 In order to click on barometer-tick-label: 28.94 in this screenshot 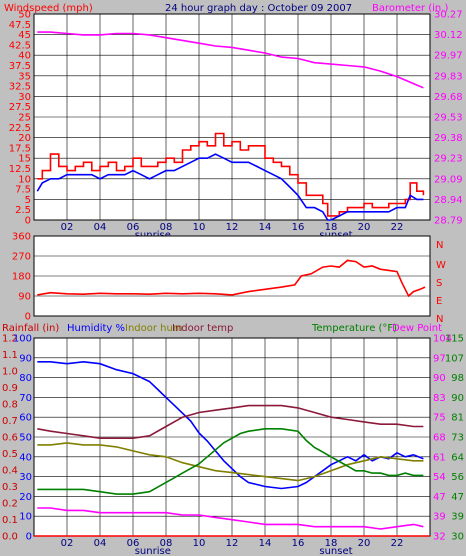, I will do `click(448, 200)`.